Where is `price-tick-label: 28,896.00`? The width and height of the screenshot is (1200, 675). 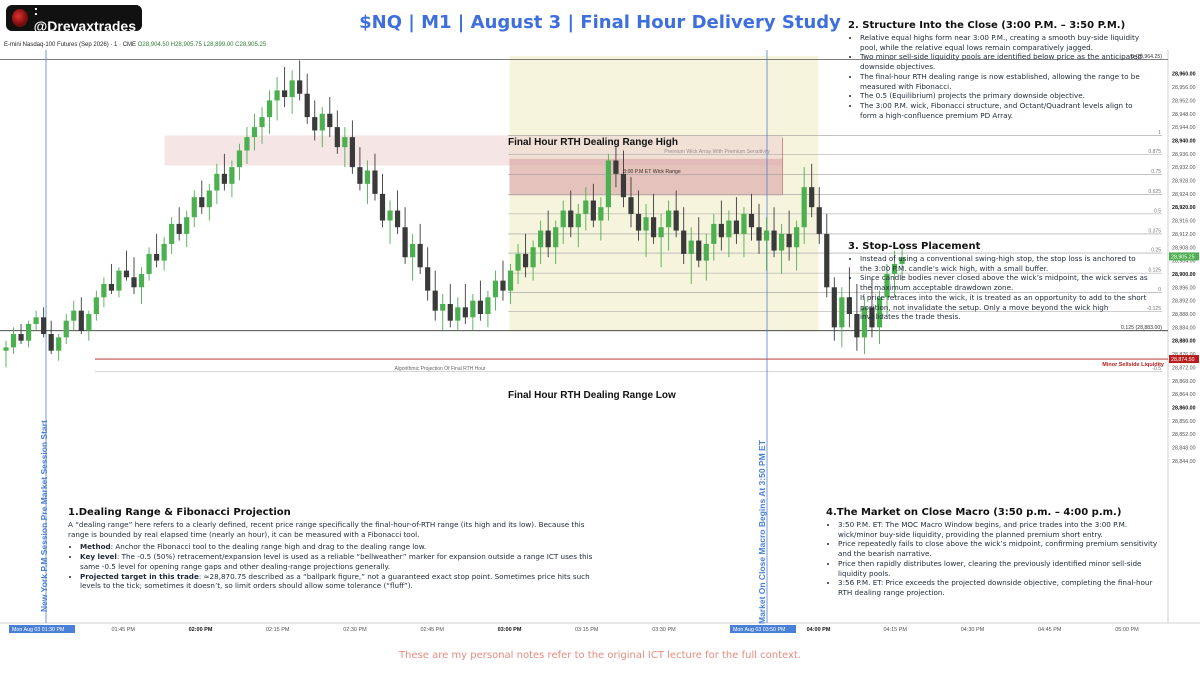
price-tick-label: 28,896.00 is located at coordinates (1184, 288).